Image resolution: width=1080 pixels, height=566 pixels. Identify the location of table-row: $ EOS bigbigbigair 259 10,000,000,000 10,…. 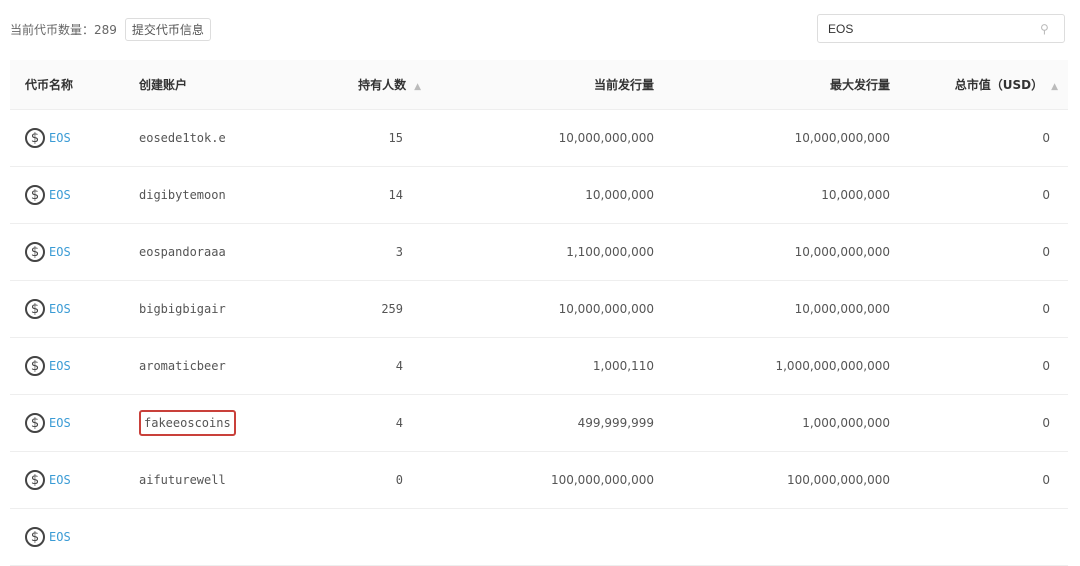
(539, 309).